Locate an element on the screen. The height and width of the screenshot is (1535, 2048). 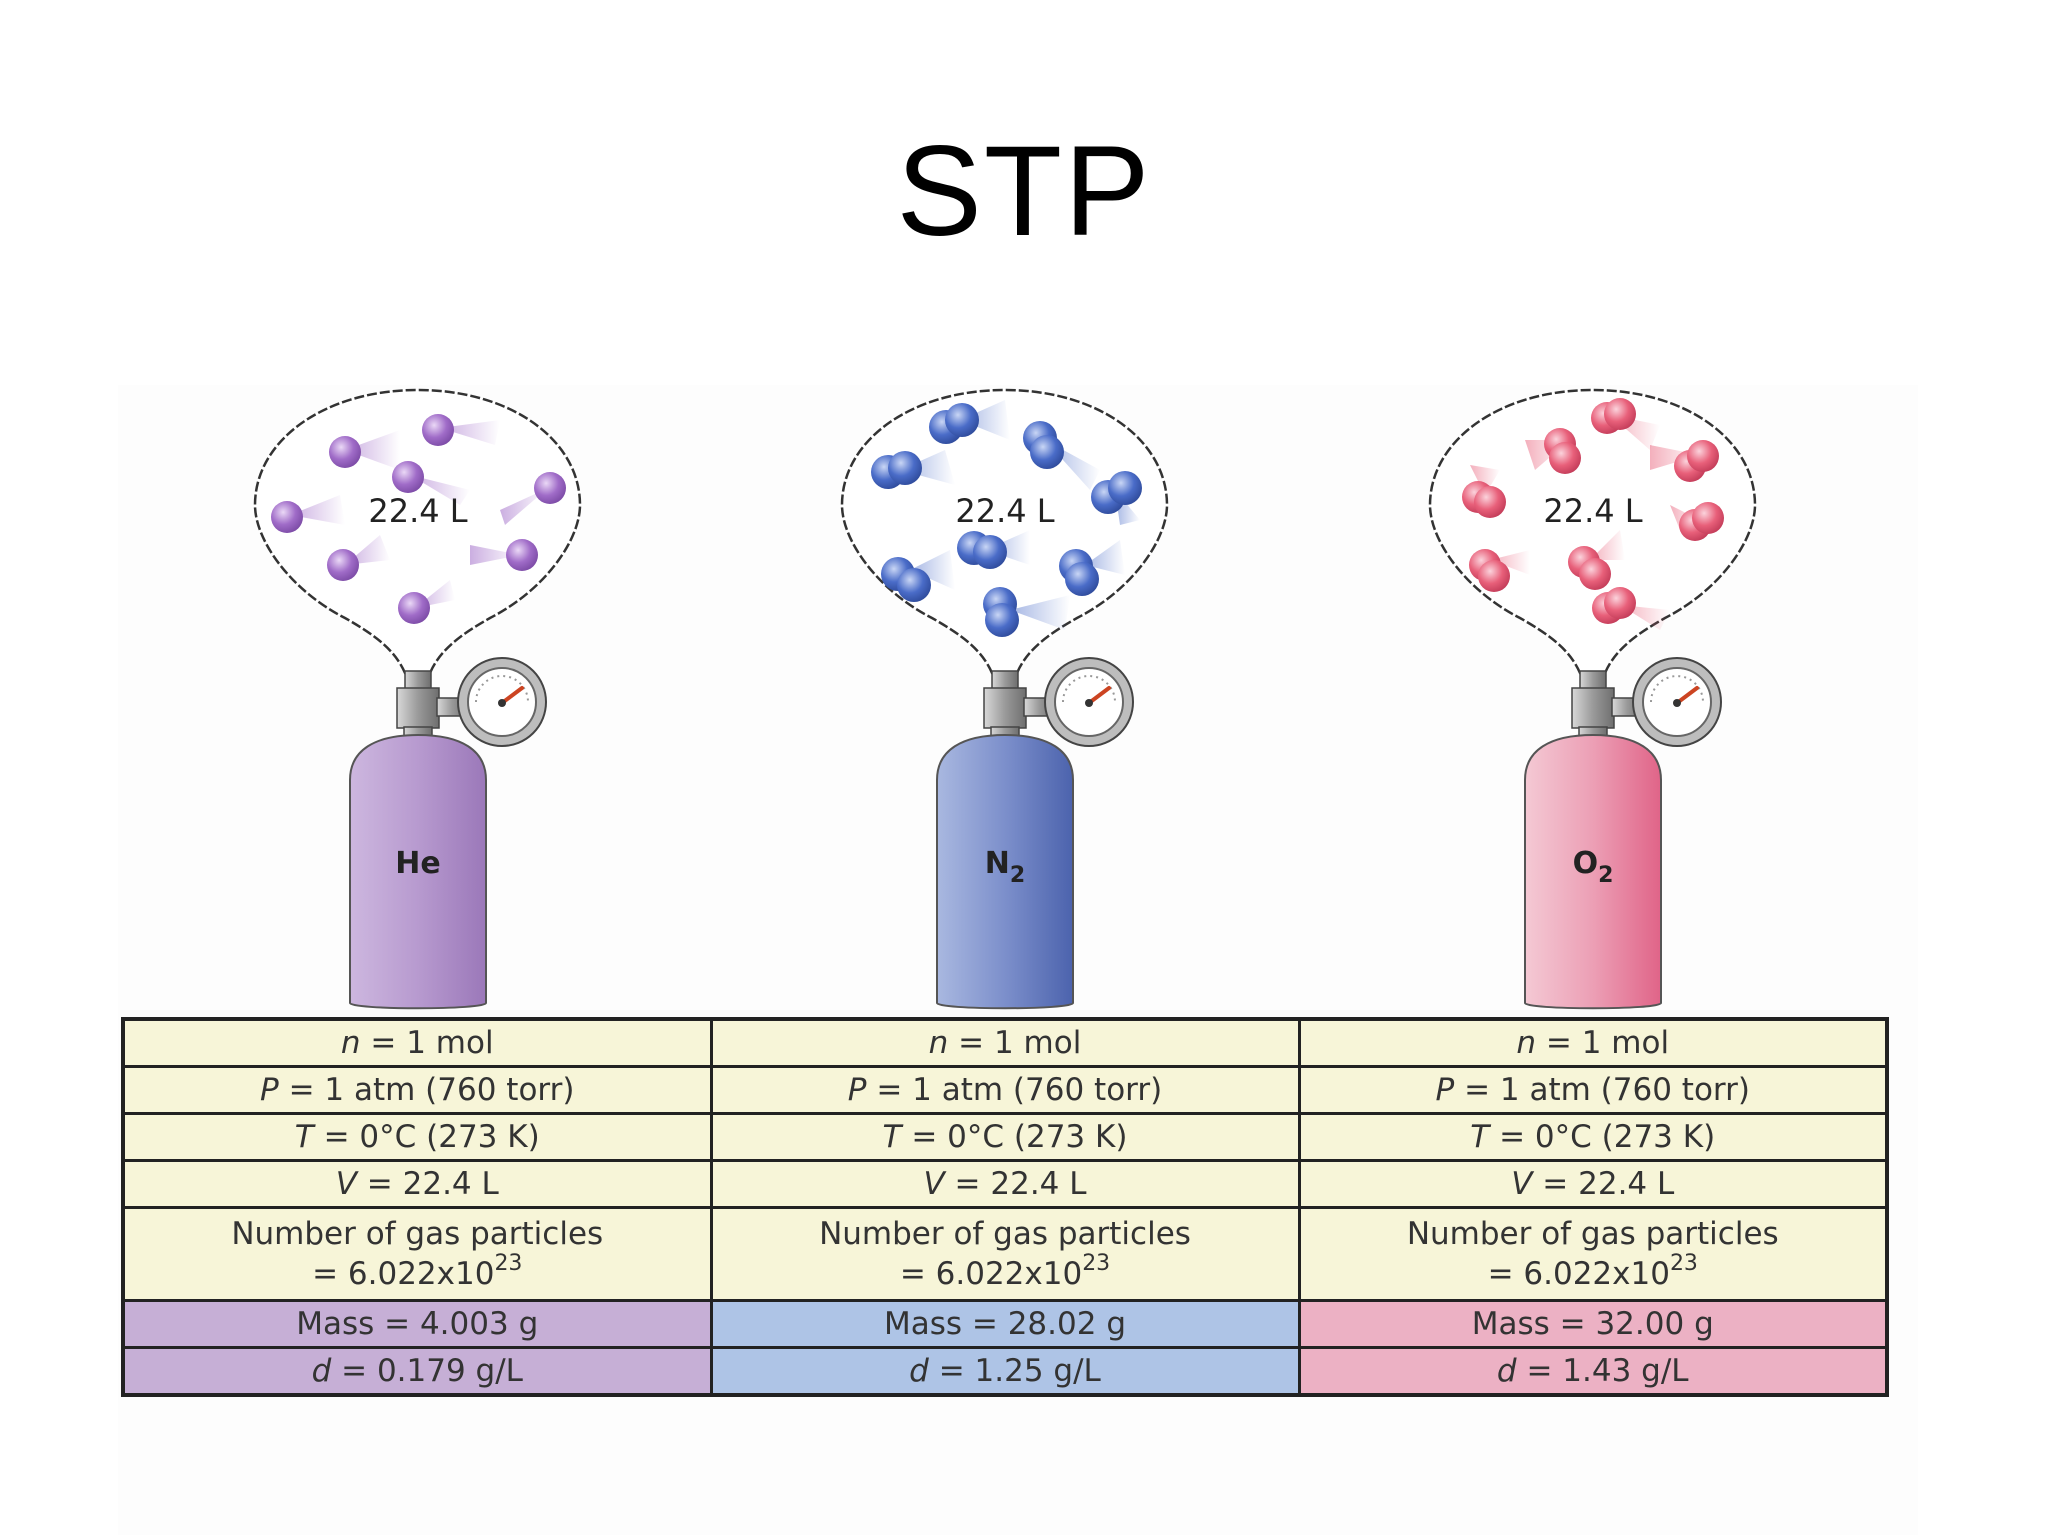
n2-pressure-cell: P = 1 atm (760 torr) is located at coordinates (1005, 1090).